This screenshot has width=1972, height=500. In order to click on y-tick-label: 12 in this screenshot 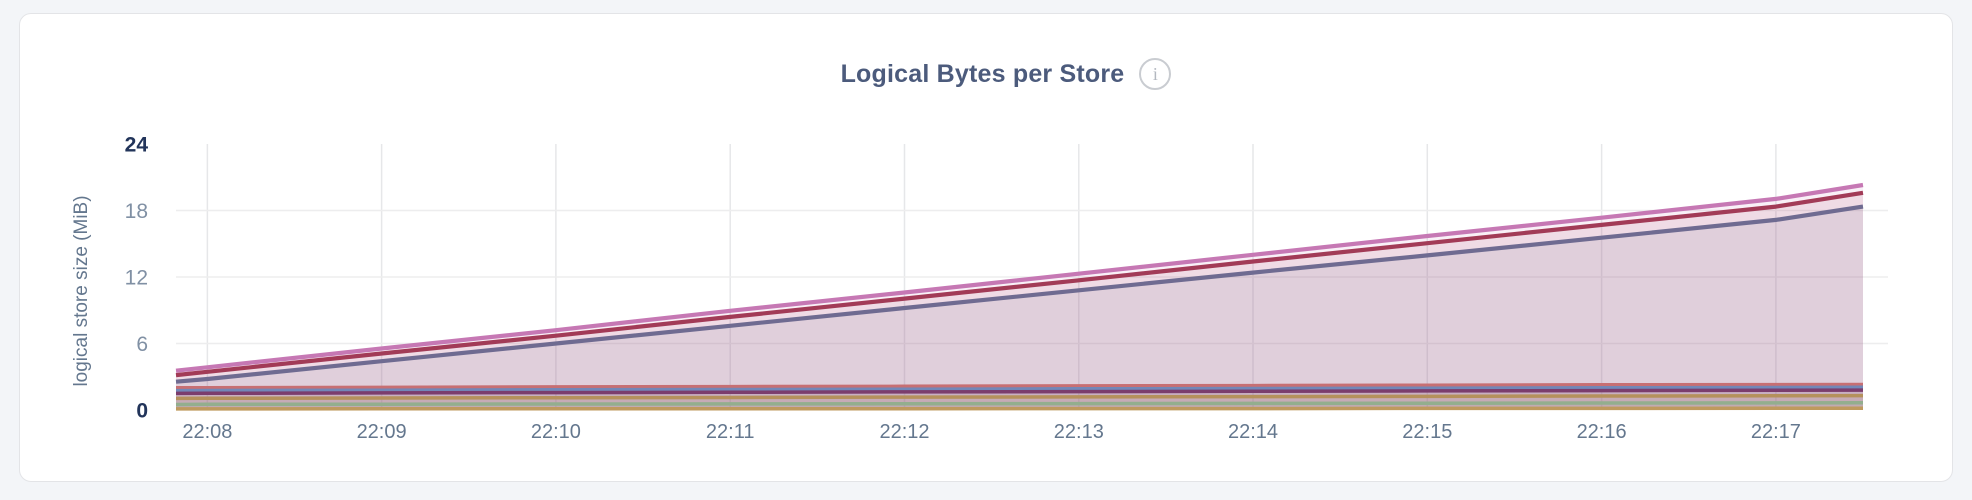, I will do `click(136, 278)`.